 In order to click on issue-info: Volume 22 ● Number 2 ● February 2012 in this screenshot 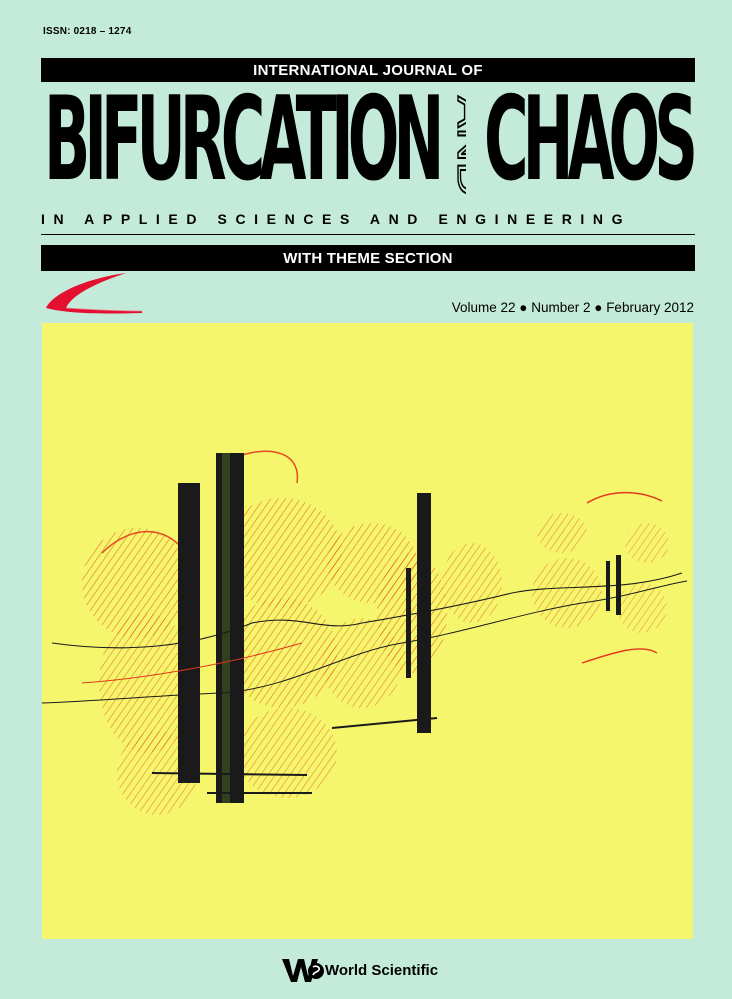, I will do `click(573, 307)`.